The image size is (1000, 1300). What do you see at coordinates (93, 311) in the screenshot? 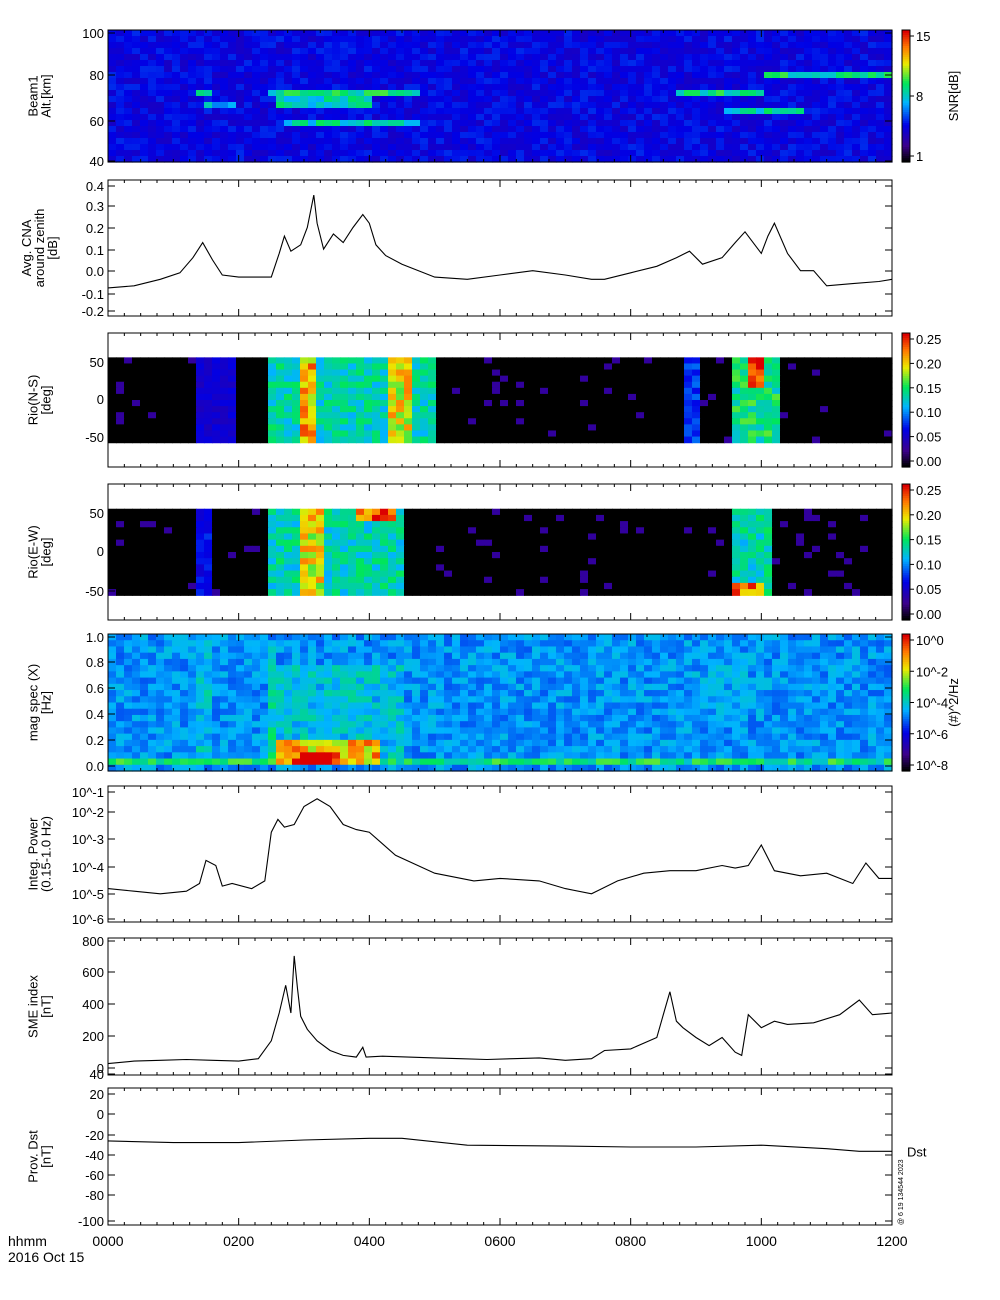
I see `y-tick-label: -0.2` at bounding box center [93, 311].